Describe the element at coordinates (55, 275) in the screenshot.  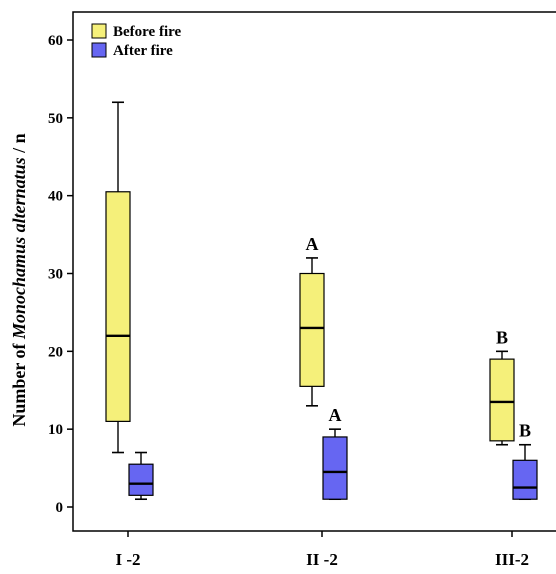
I see `y-tick-label: 30` at that location.